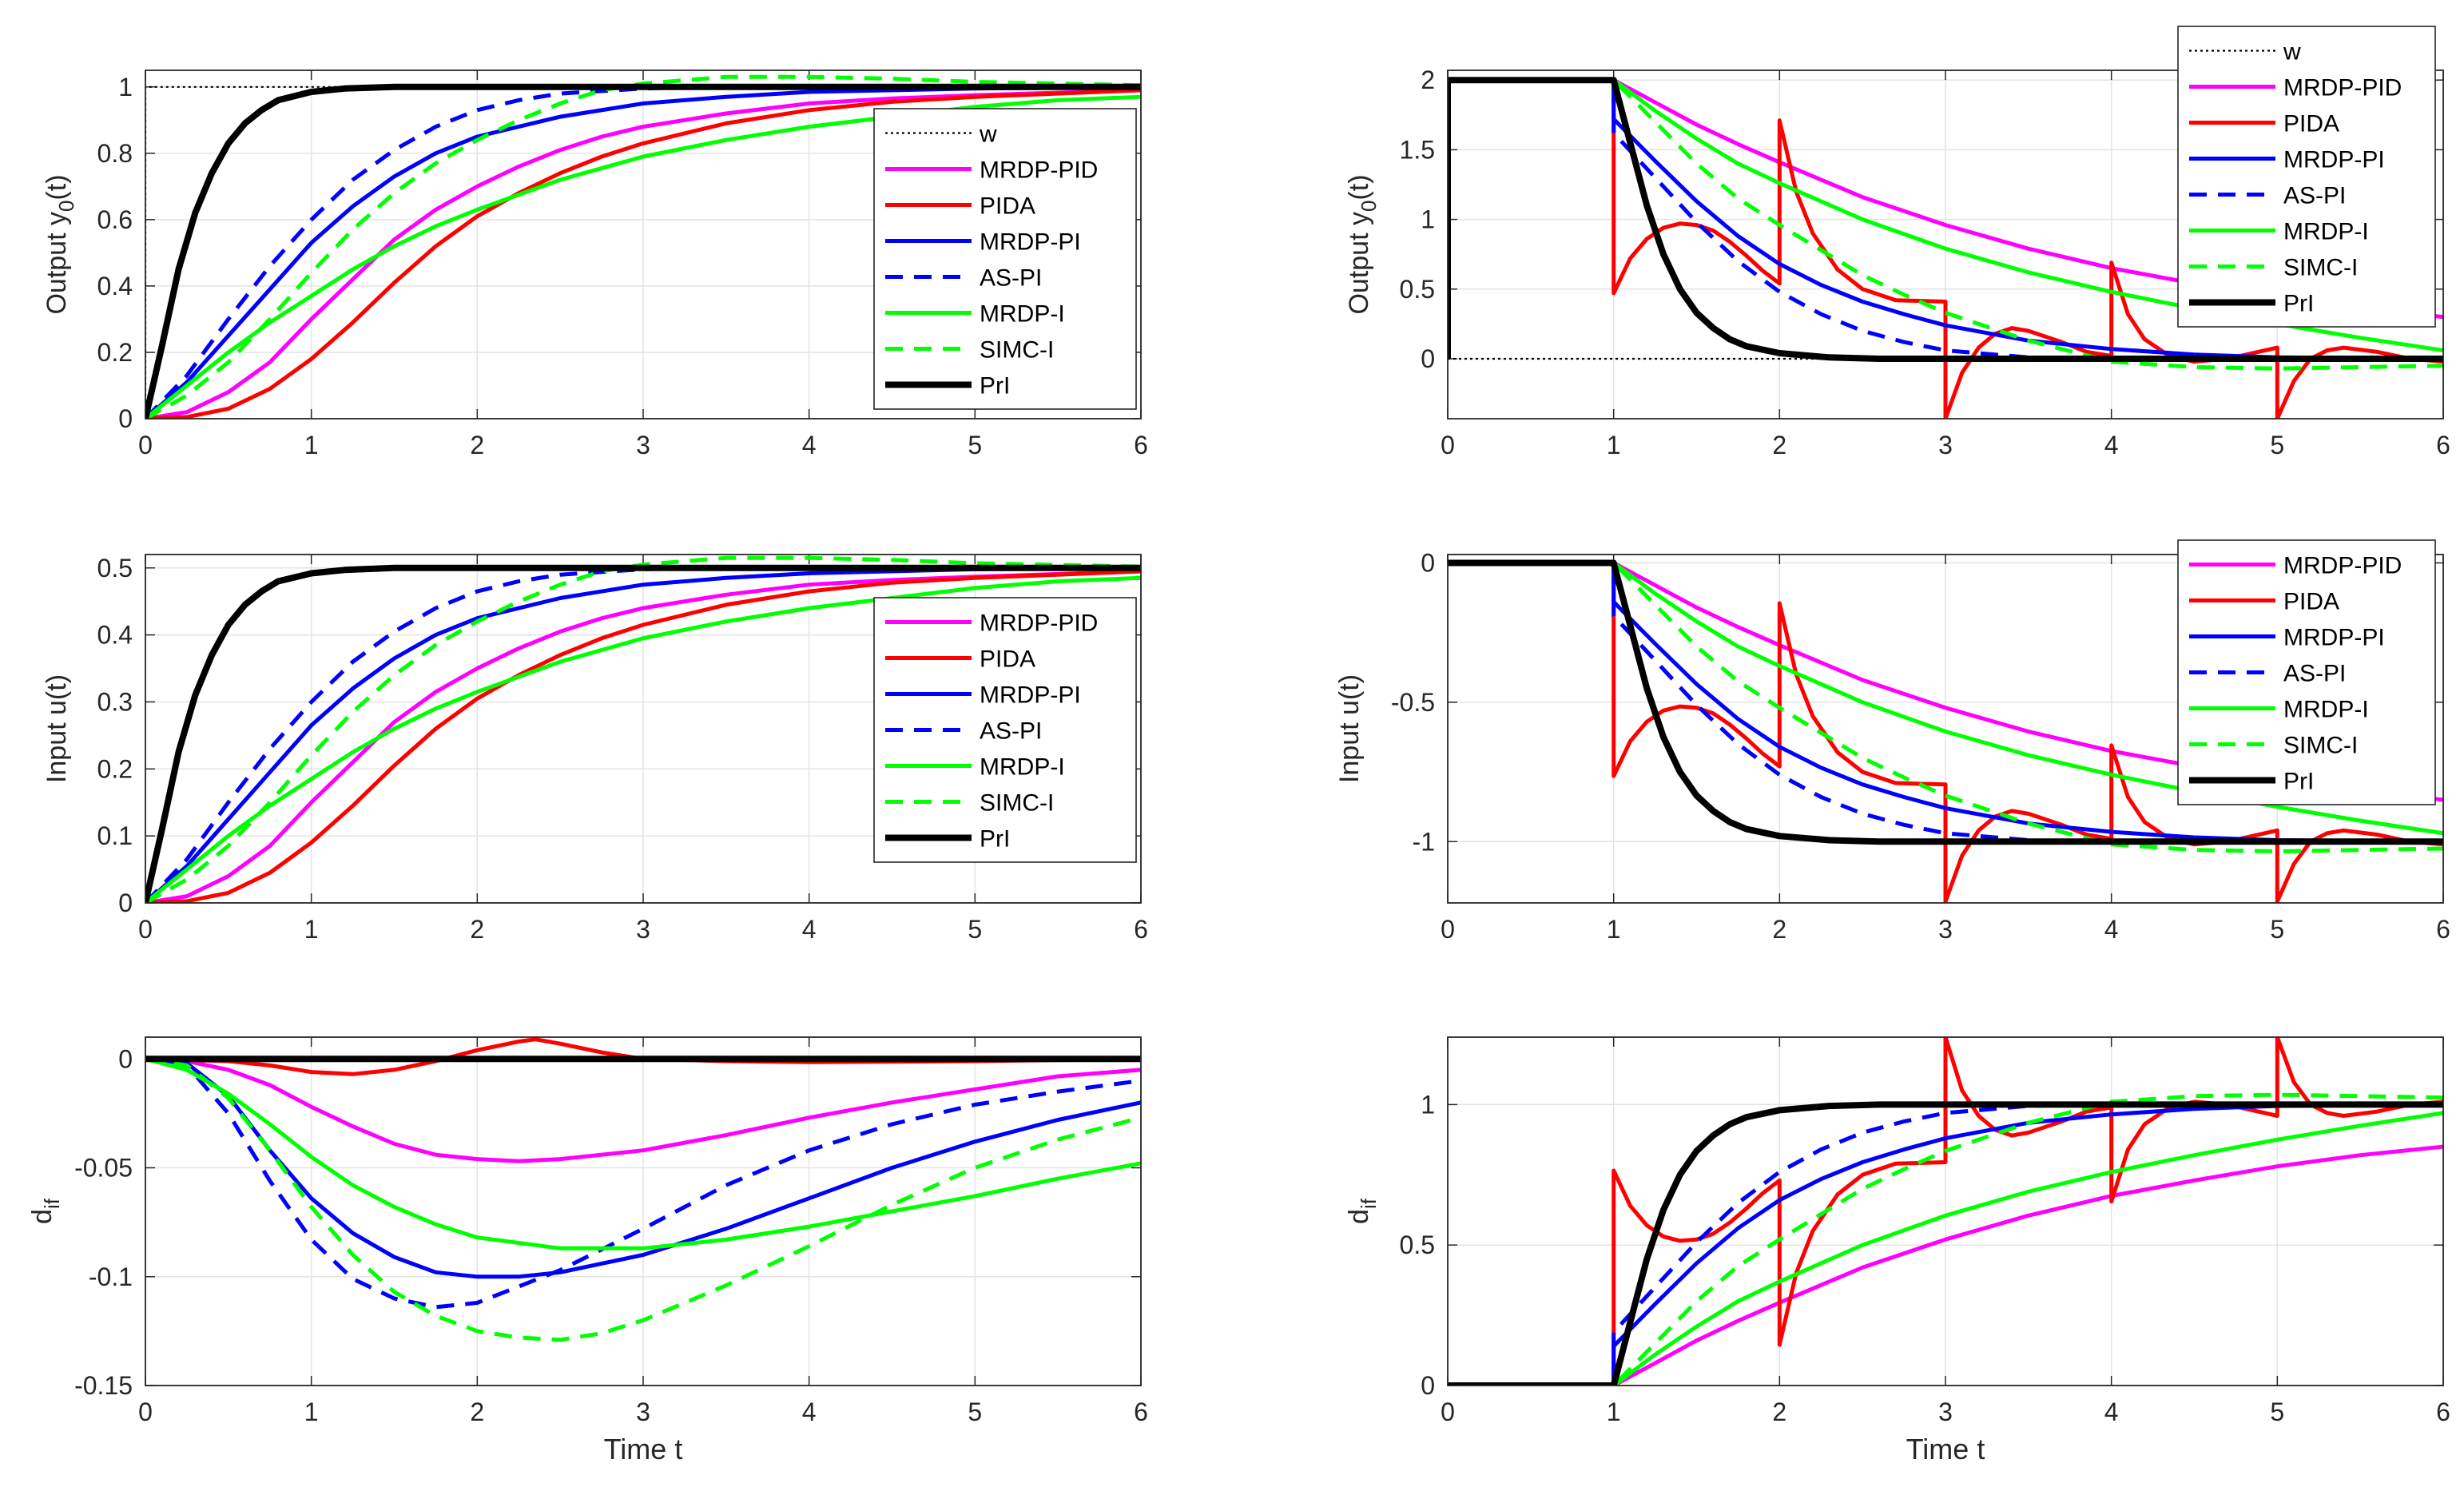 Image resolution: width=2464 pixels, height=1487 pixels. I want to click on y-axis-label: Input u(t), so click(57, 728).